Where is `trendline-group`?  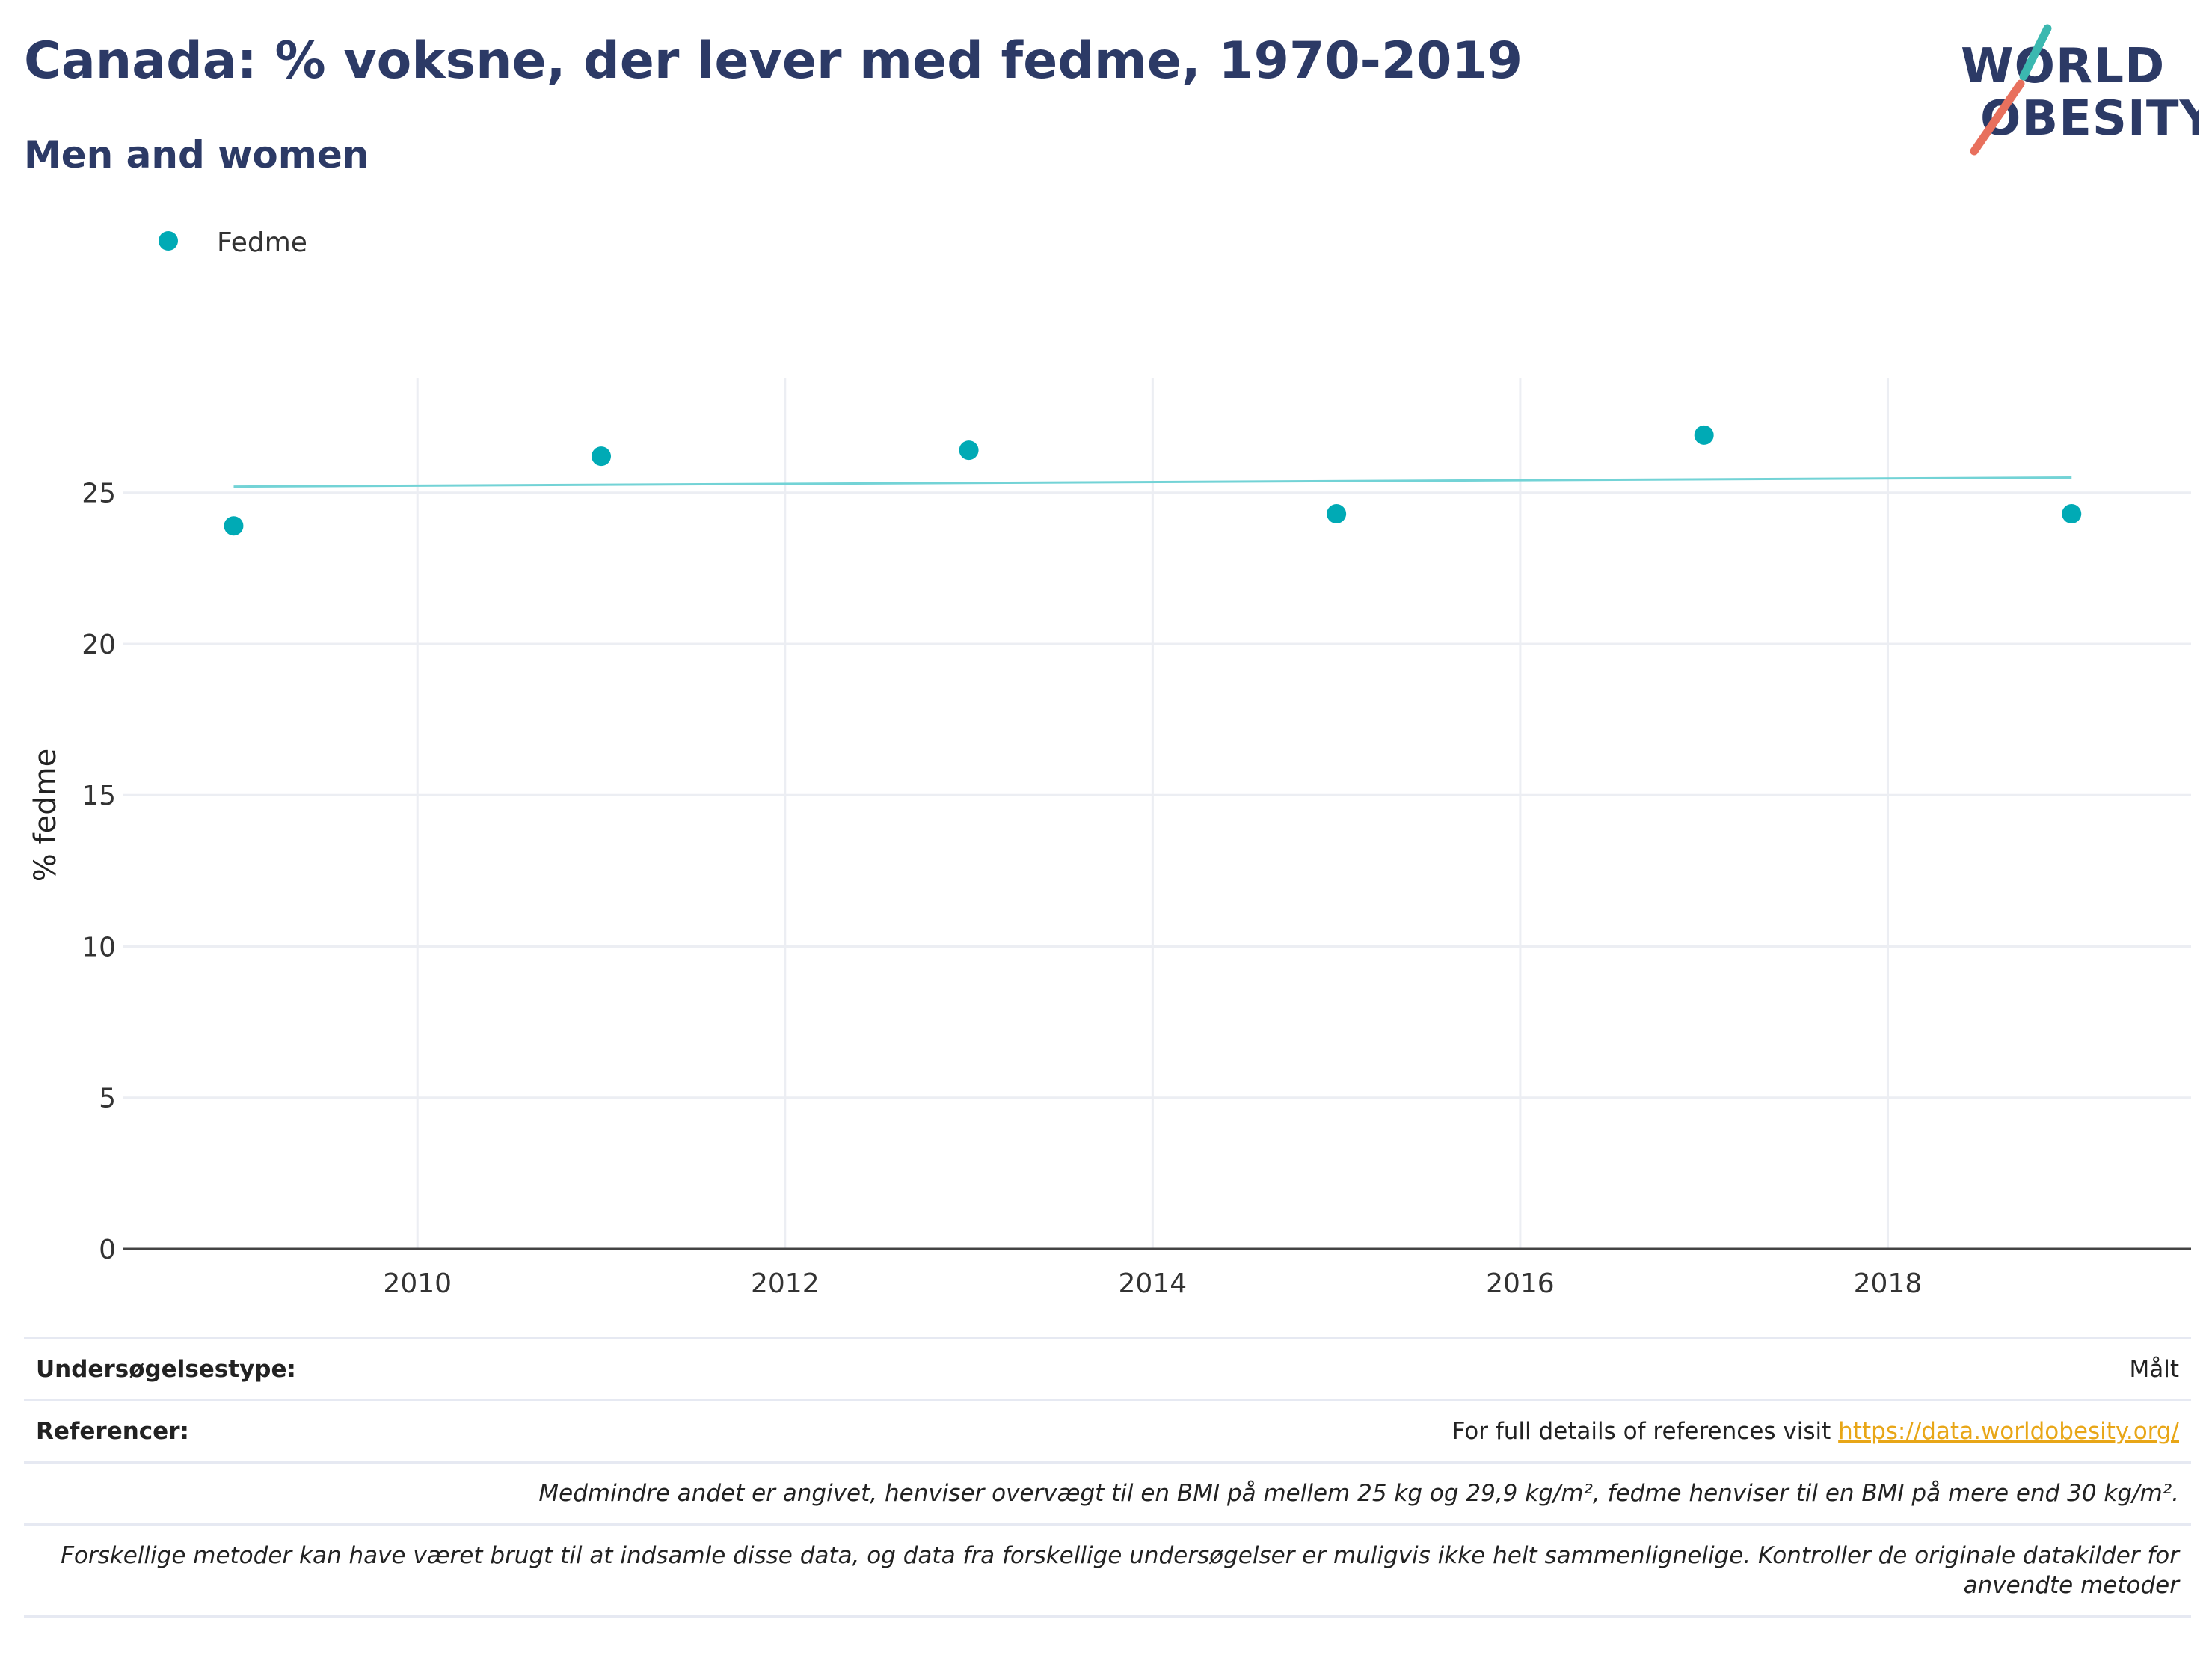 trendline-group is located at coordinates (1152, 482).